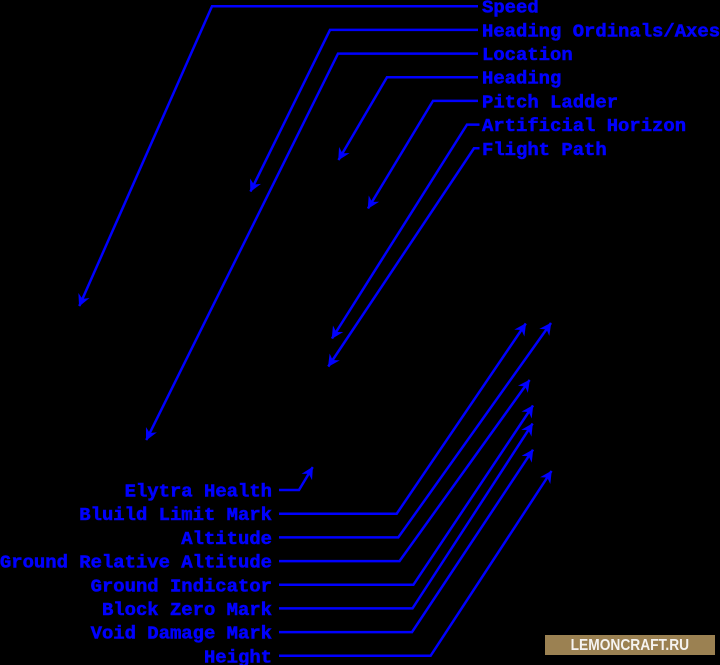  Describe the element at coordinates (181, 634) in the screenshot. I see `svg-text: Void Damage Mark` at that location.